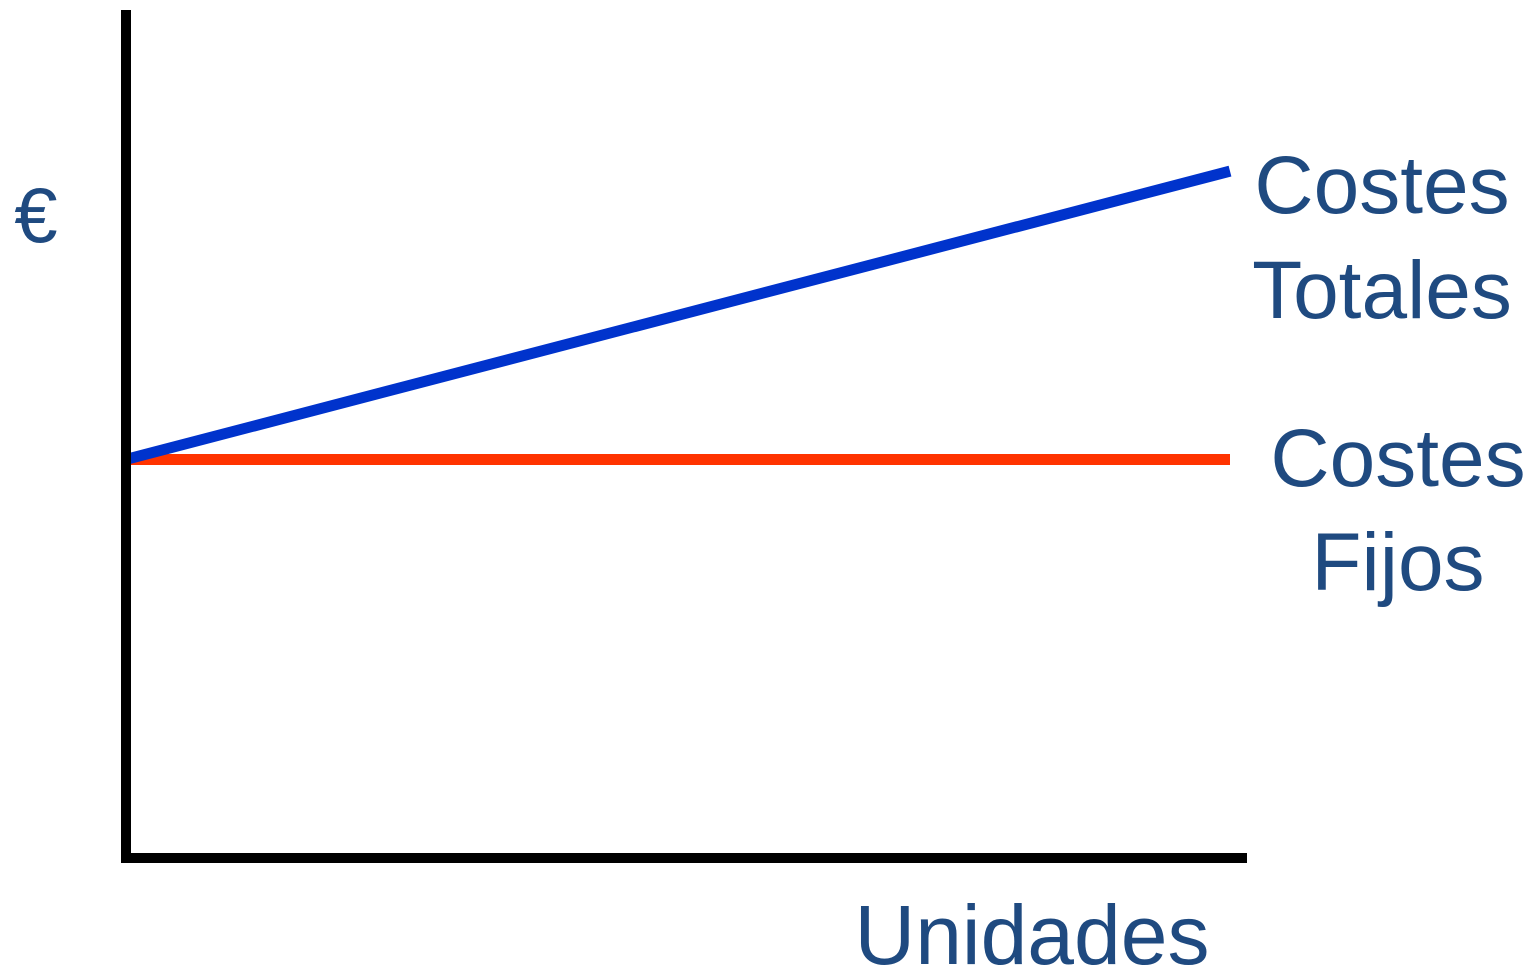 The width and height of the screenshot is (1539, 972). Describe the element at coordinates (1397, 562) in the screenshot. I see `costes-fijos-label-line: Fijos` at that location.